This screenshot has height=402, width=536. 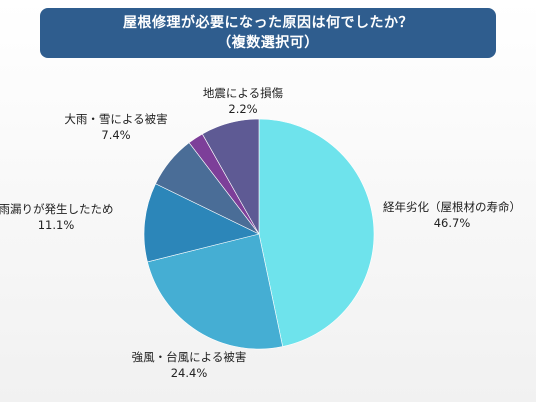 What do you see at coordinates (115, 135) in the screenshot?
I see `slice-value-label: 7.4%` at bounding box center [115, 135].